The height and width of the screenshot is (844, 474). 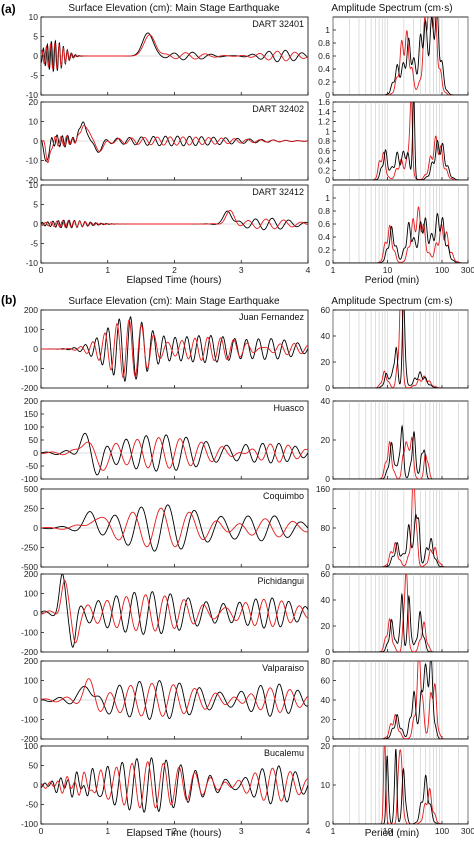 I want to click on spectrum-series-black-b6, so click(x=400, y=786).